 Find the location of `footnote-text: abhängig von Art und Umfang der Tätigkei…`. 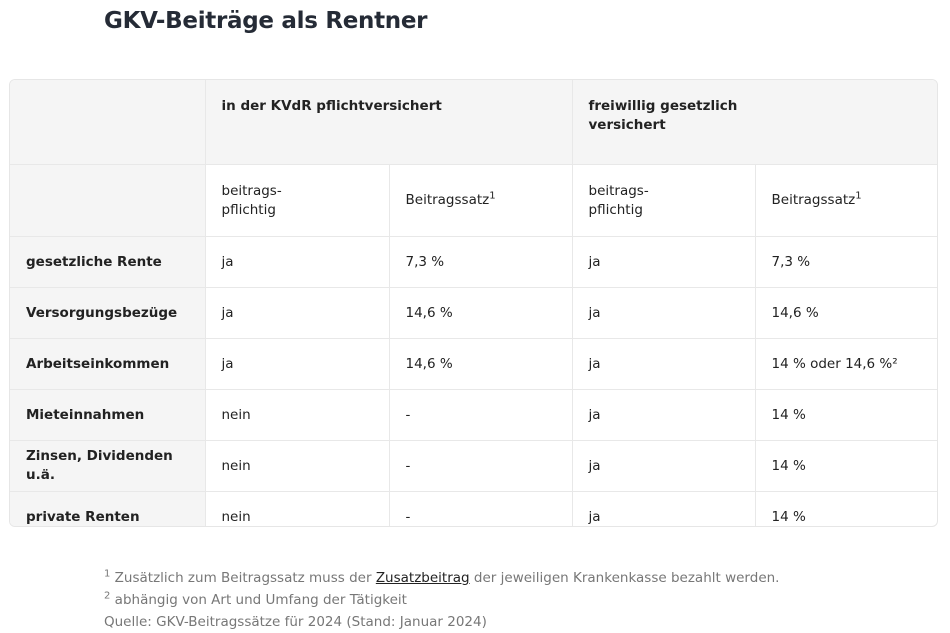

footnote-text: abhängig von Art und Umfang der Tätigkei… is located at coordinates (260, 600).